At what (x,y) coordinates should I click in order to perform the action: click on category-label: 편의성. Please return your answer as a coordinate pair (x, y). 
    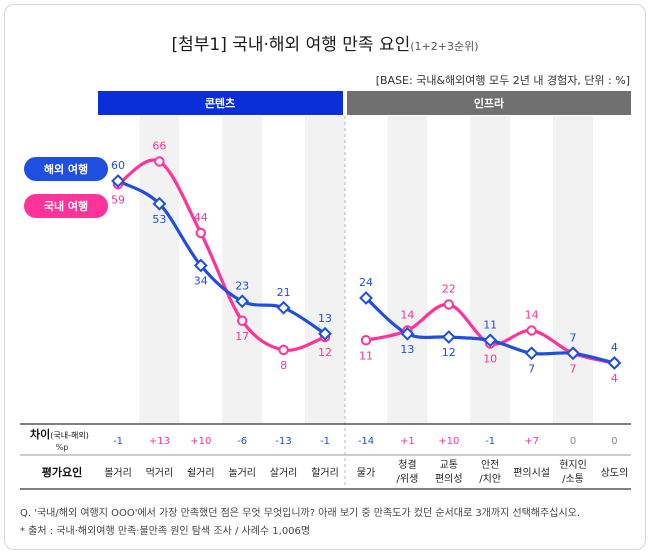
    Looking at the image, I should click on (449, 479).